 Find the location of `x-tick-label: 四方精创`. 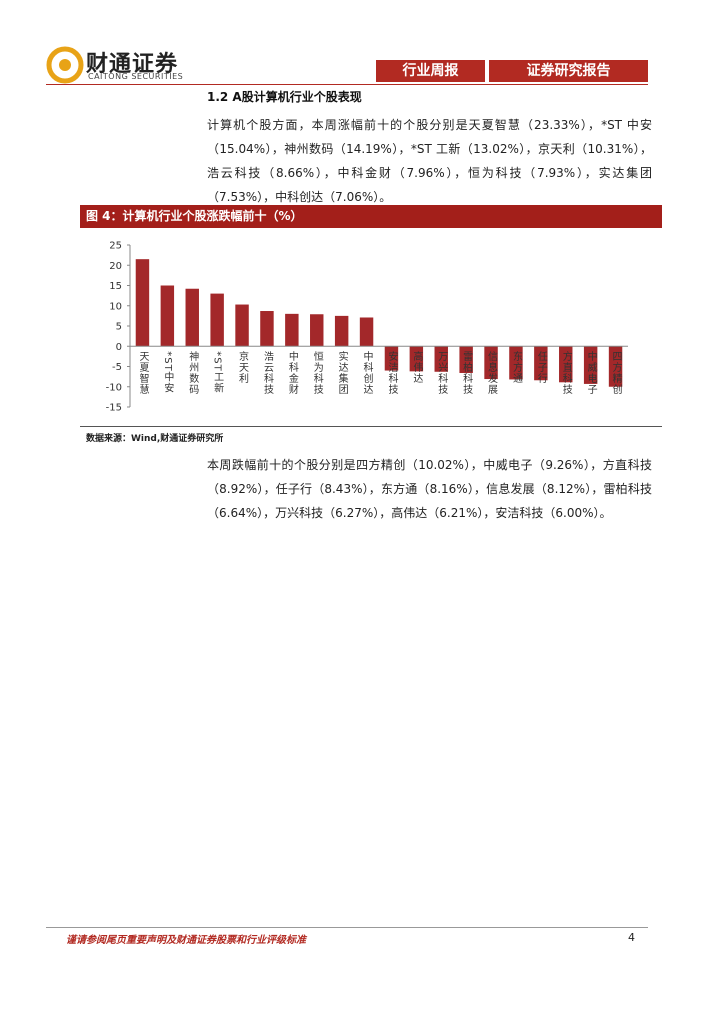

x-tick-label: 四方精创 is located at coordinates (616, 373).